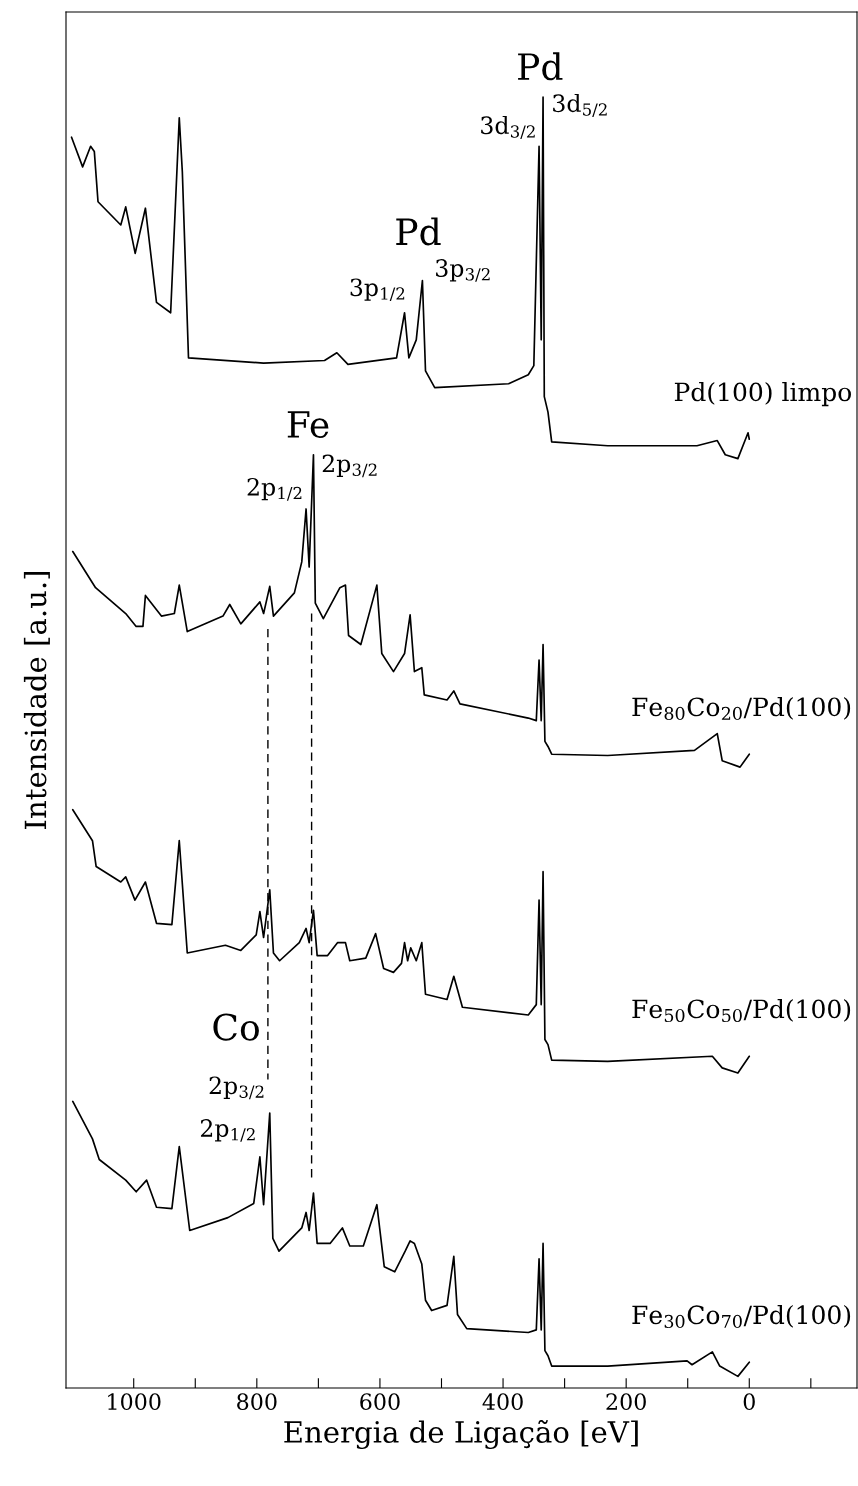 The width and height of the screenshot is (858, 1486). What do you see at coordinates (508, 127) in the screenshot?
I see `annotation: 3d$_{3/2}$` at bounding box center [508, 127].